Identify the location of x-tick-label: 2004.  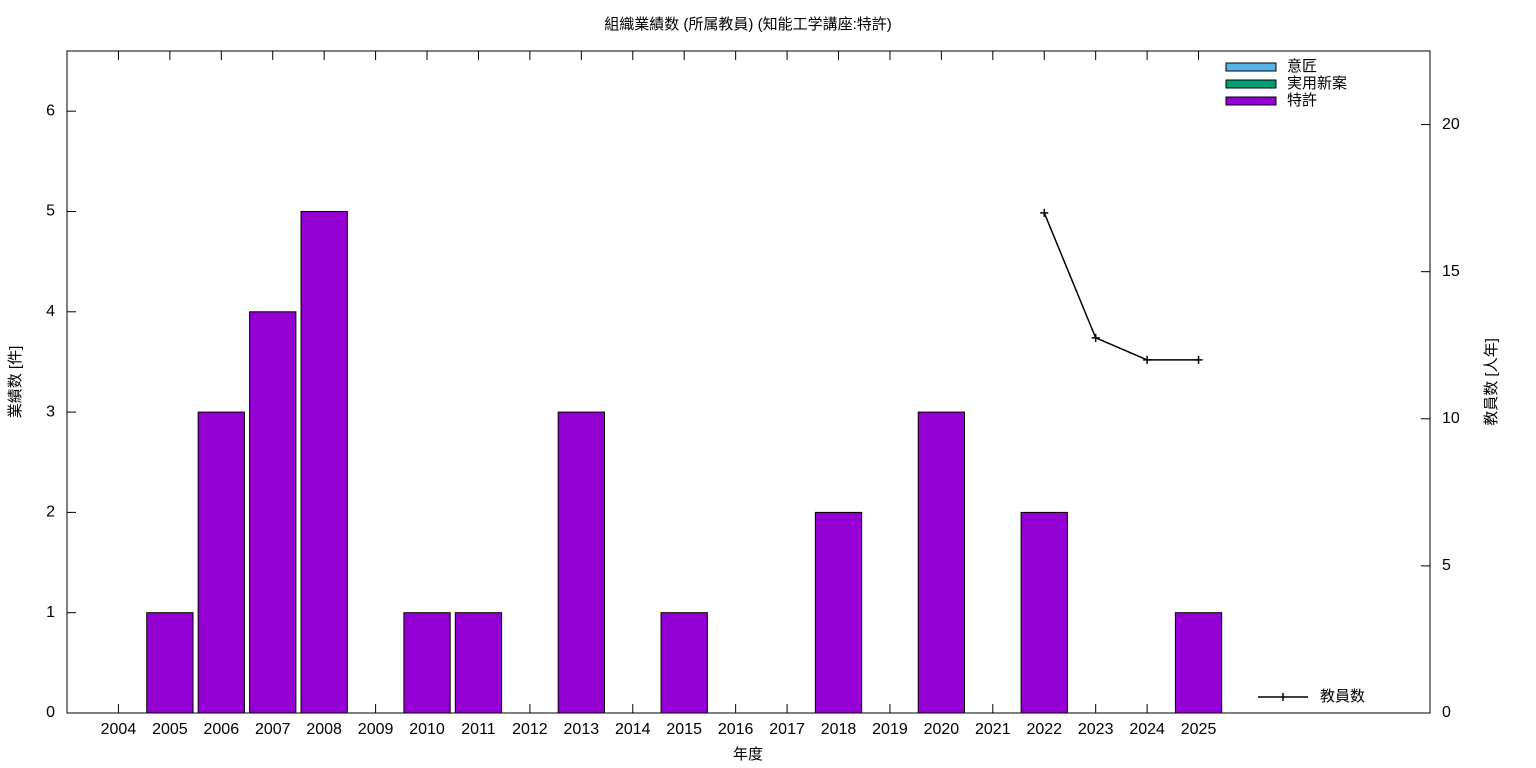
(119, 729).